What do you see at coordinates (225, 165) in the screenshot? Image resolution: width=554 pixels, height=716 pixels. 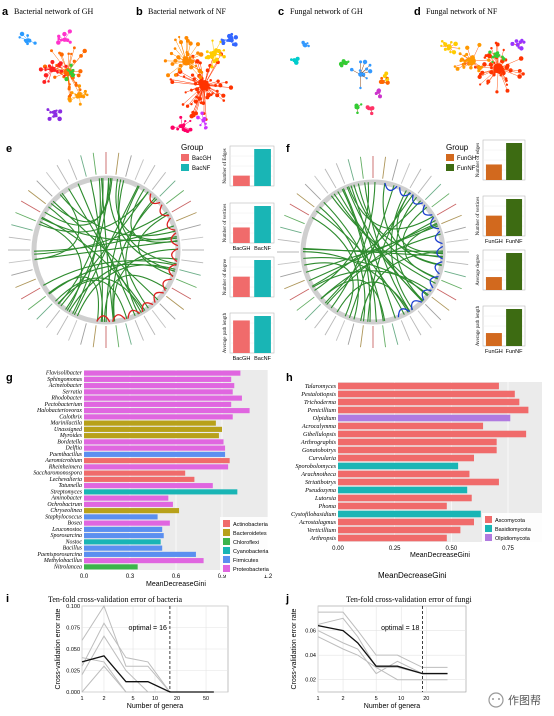 I see `mini-bar-ylabel: Number of Edges` at bounding box center [225, 165].